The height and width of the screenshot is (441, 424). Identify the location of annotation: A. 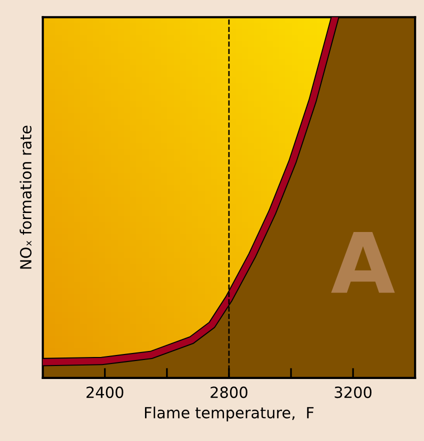
(363, 262).